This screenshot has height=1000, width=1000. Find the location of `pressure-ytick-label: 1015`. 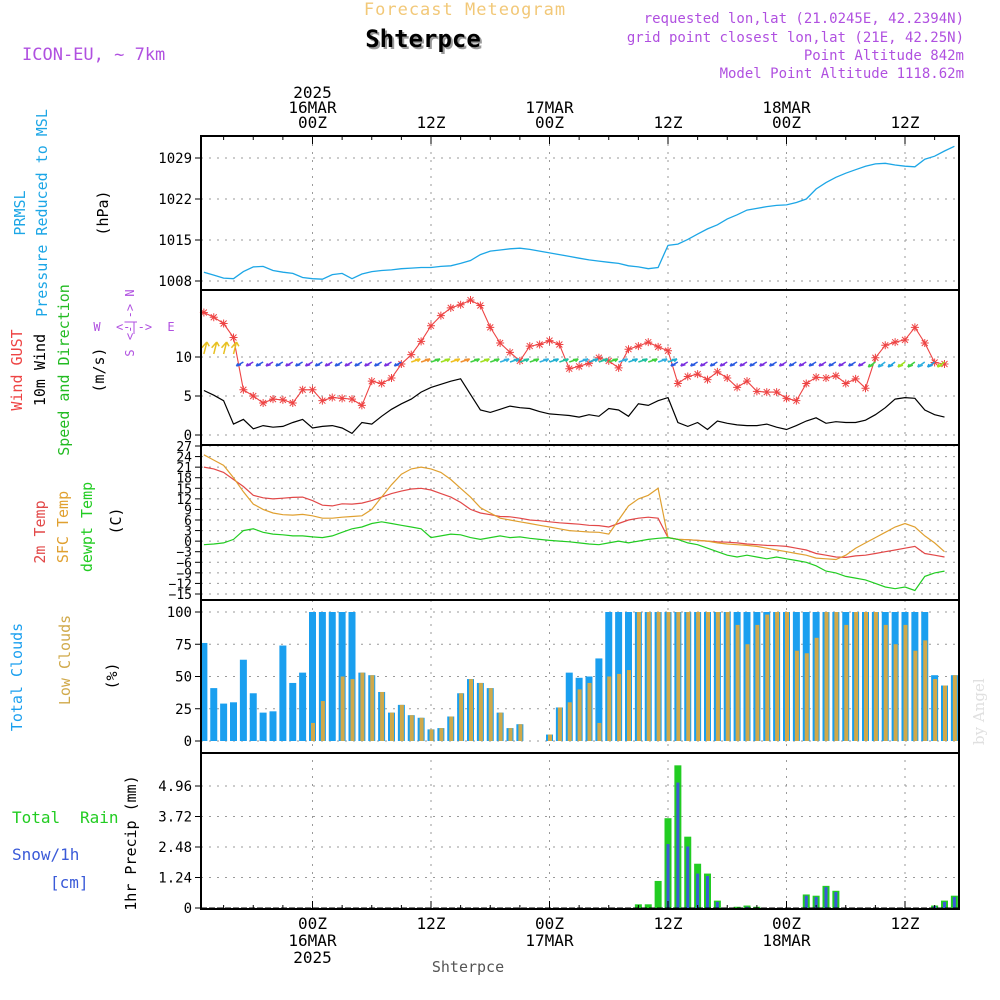

pressure-ytick-label: 1015 is located at coordinates (175, 241).